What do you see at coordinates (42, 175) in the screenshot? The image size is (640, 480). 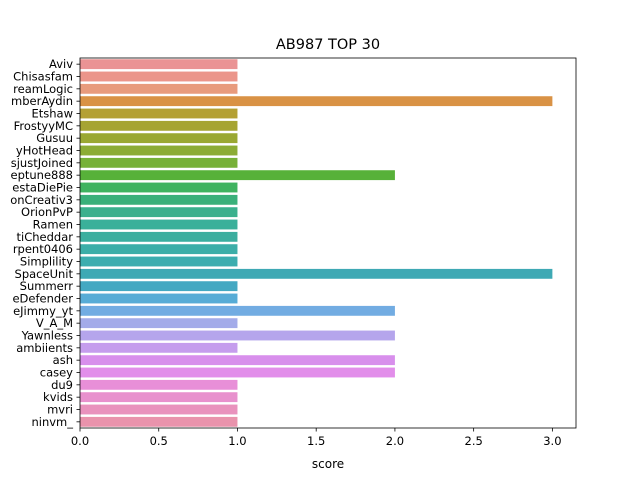 I see `y-tick-label: eptune888` at bounding box center [42, 175].